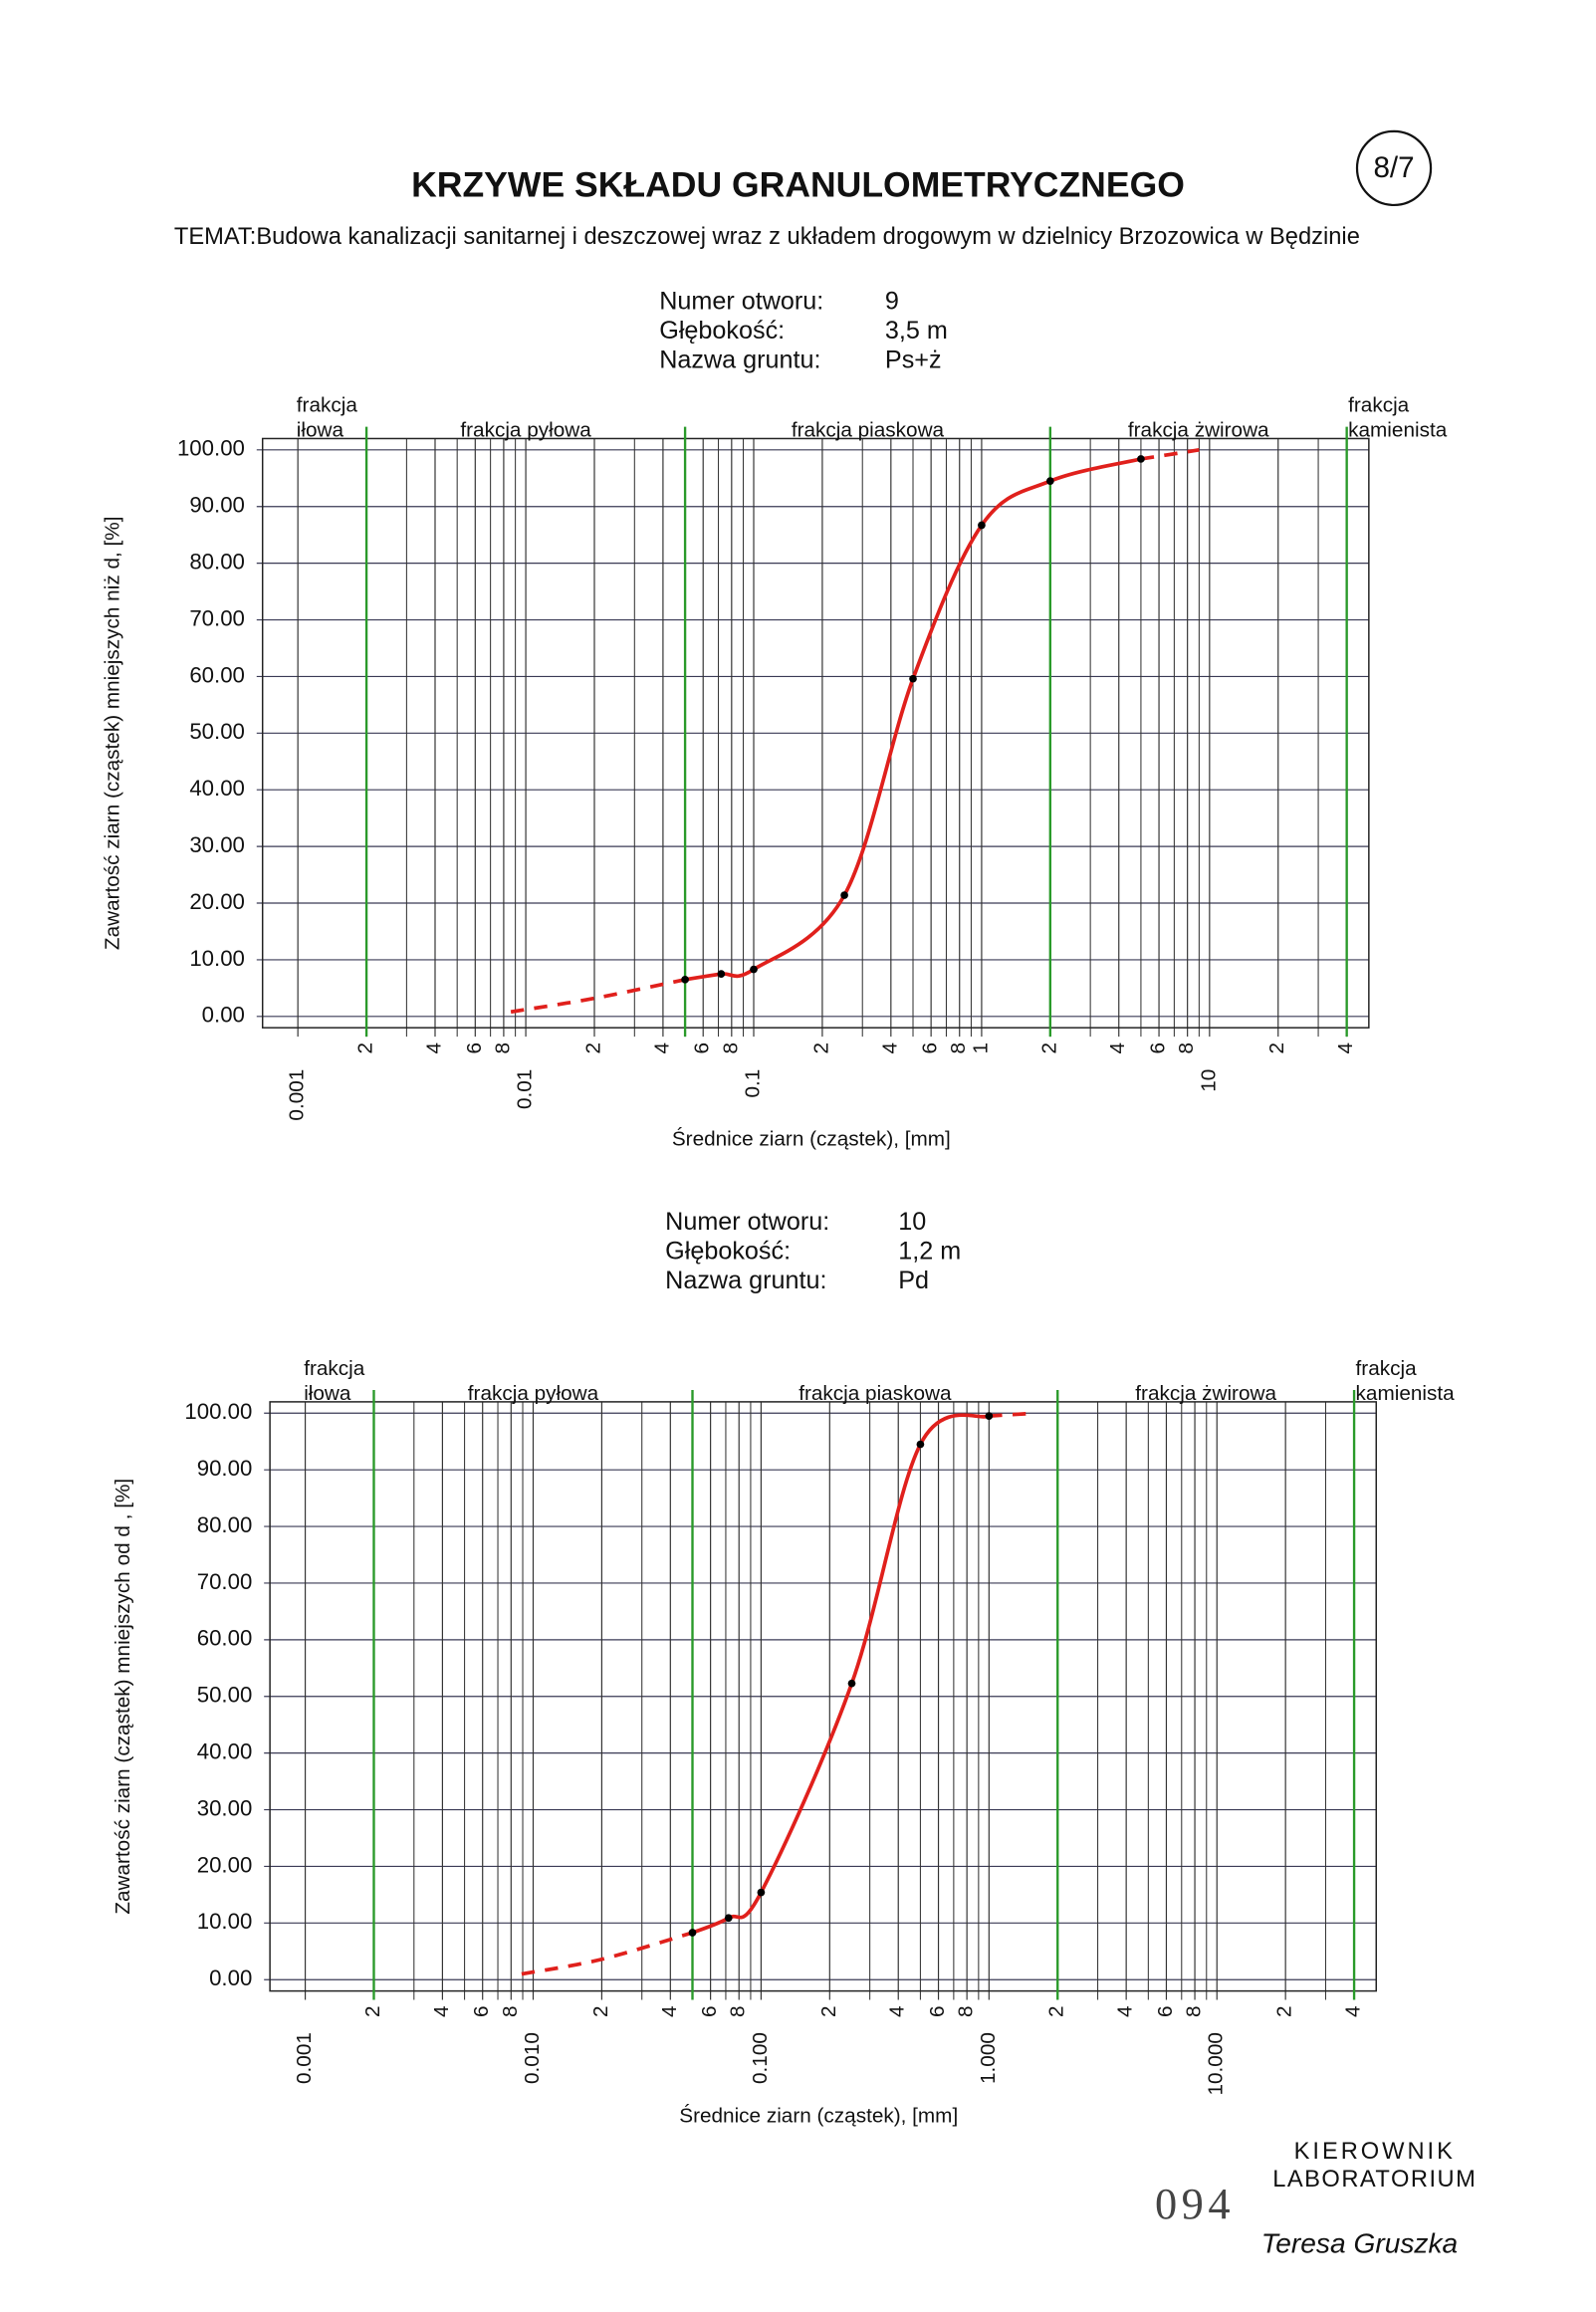  What do you see at coordinates (760, 2058) in the screenshot?
I see `x-tick-label: 0.100` at bounding box center [760, 2058].